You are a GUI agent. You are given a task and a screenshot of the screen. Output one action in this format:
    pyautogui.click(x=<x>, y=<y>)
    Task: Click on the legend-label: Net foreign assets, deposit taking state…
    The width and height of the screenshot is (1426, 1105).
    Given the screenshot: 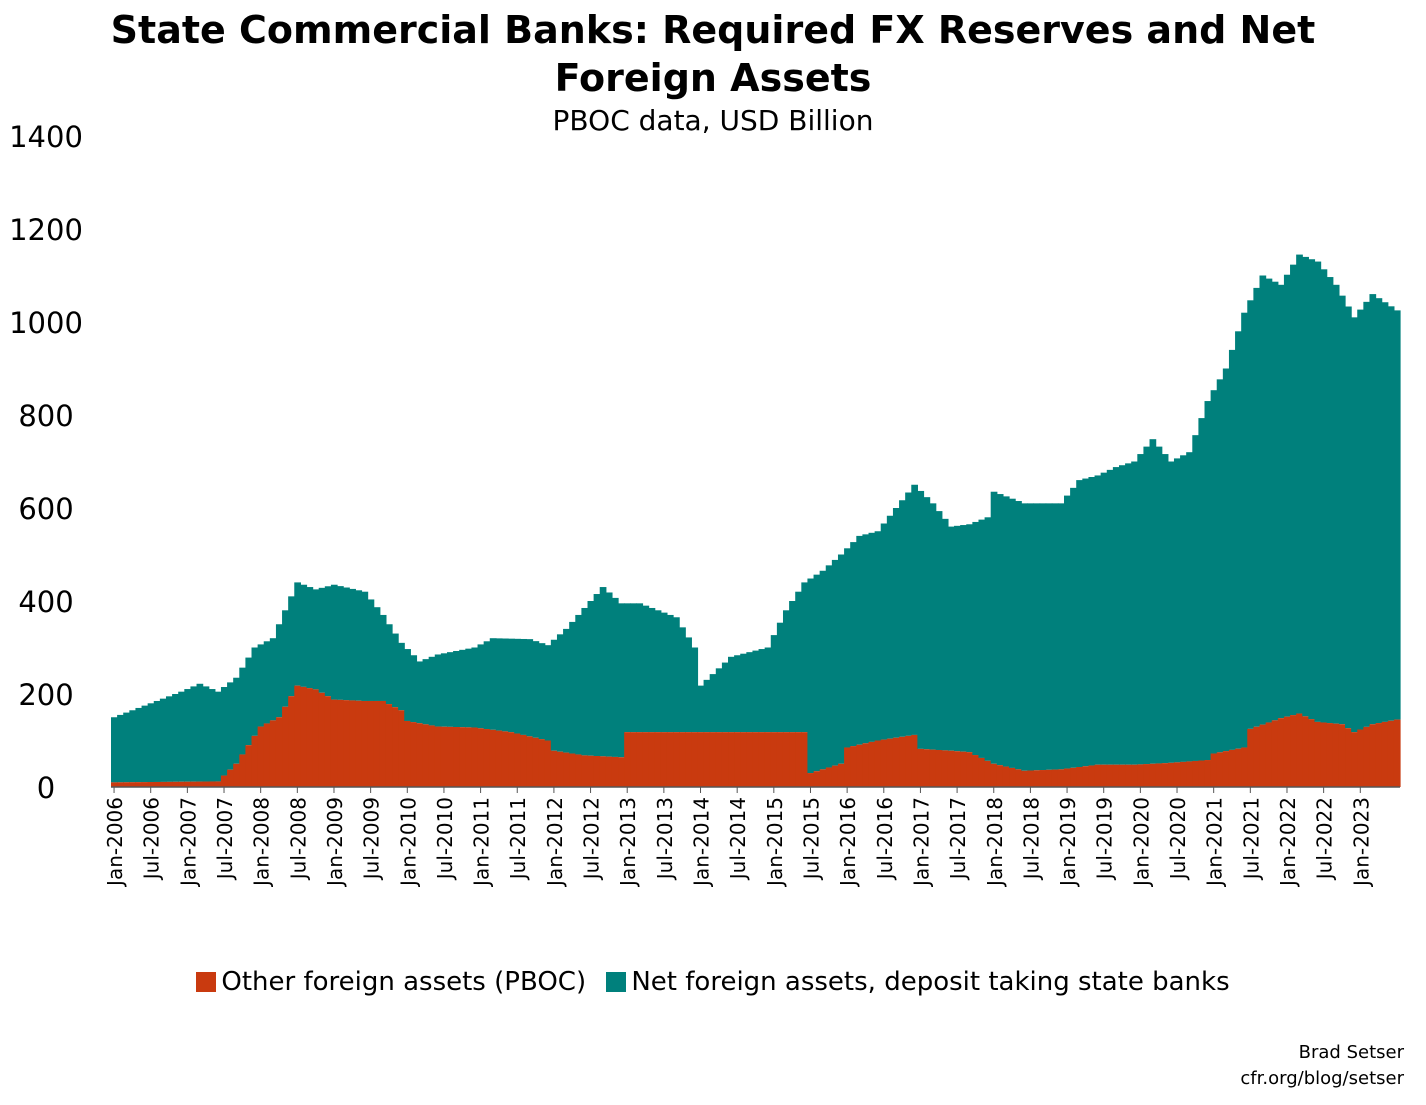 What is the action you would take?
    pyautogui.click(x=930, y=982)
    